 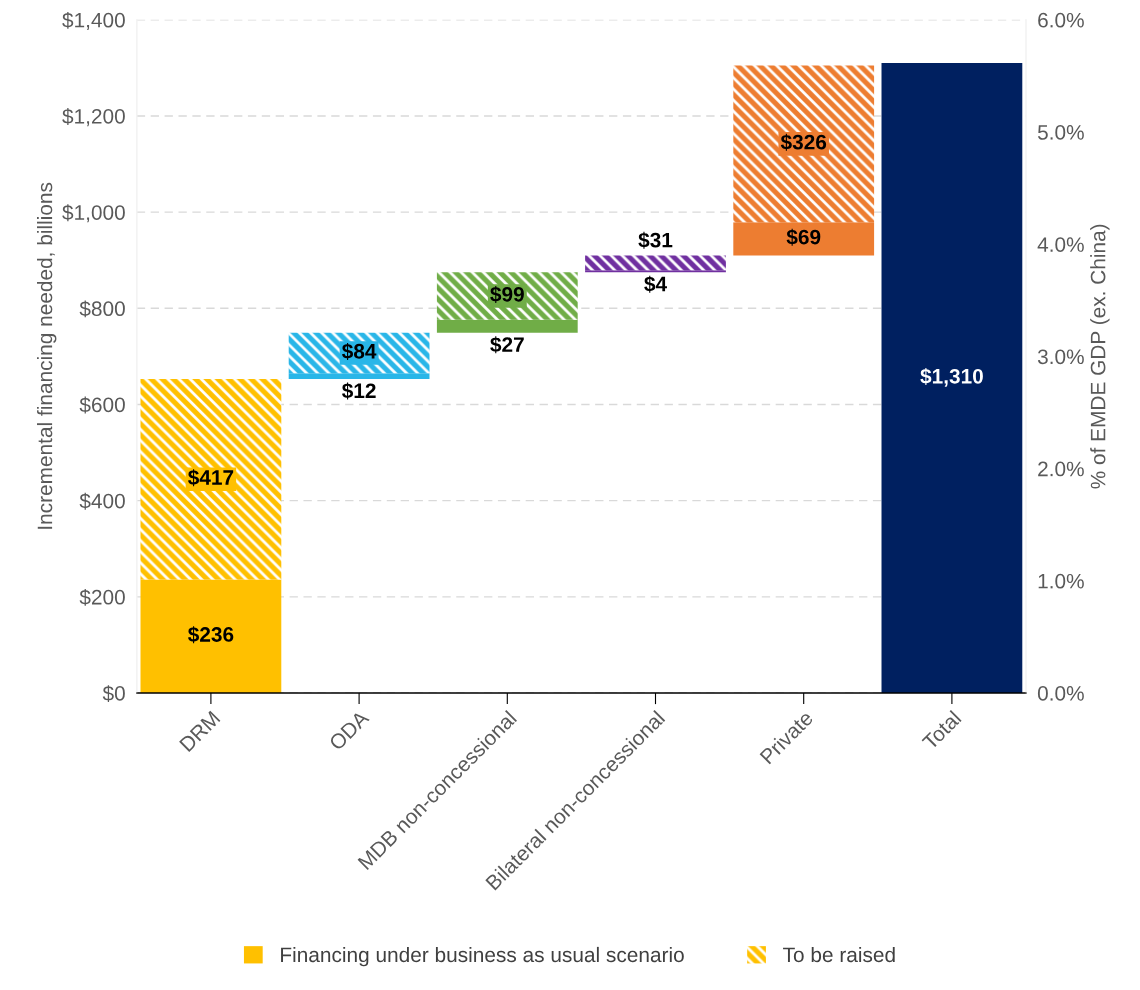 I want to click on y-tick-label: $1,200, so click(x=93, y=117).